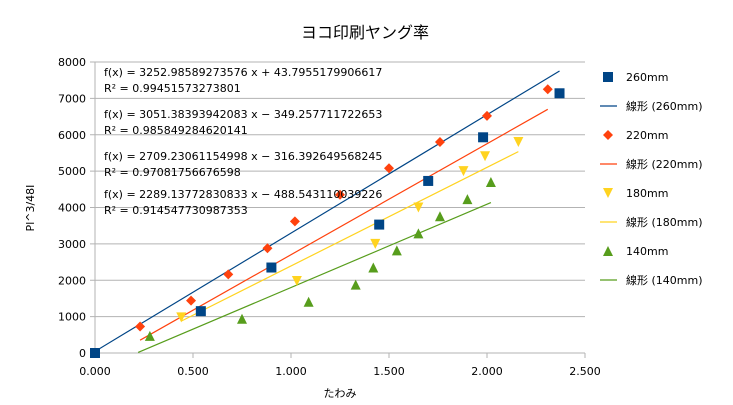 The image size is (733, 405). I want to click on legend-marker-140mm, so click(608, 251).